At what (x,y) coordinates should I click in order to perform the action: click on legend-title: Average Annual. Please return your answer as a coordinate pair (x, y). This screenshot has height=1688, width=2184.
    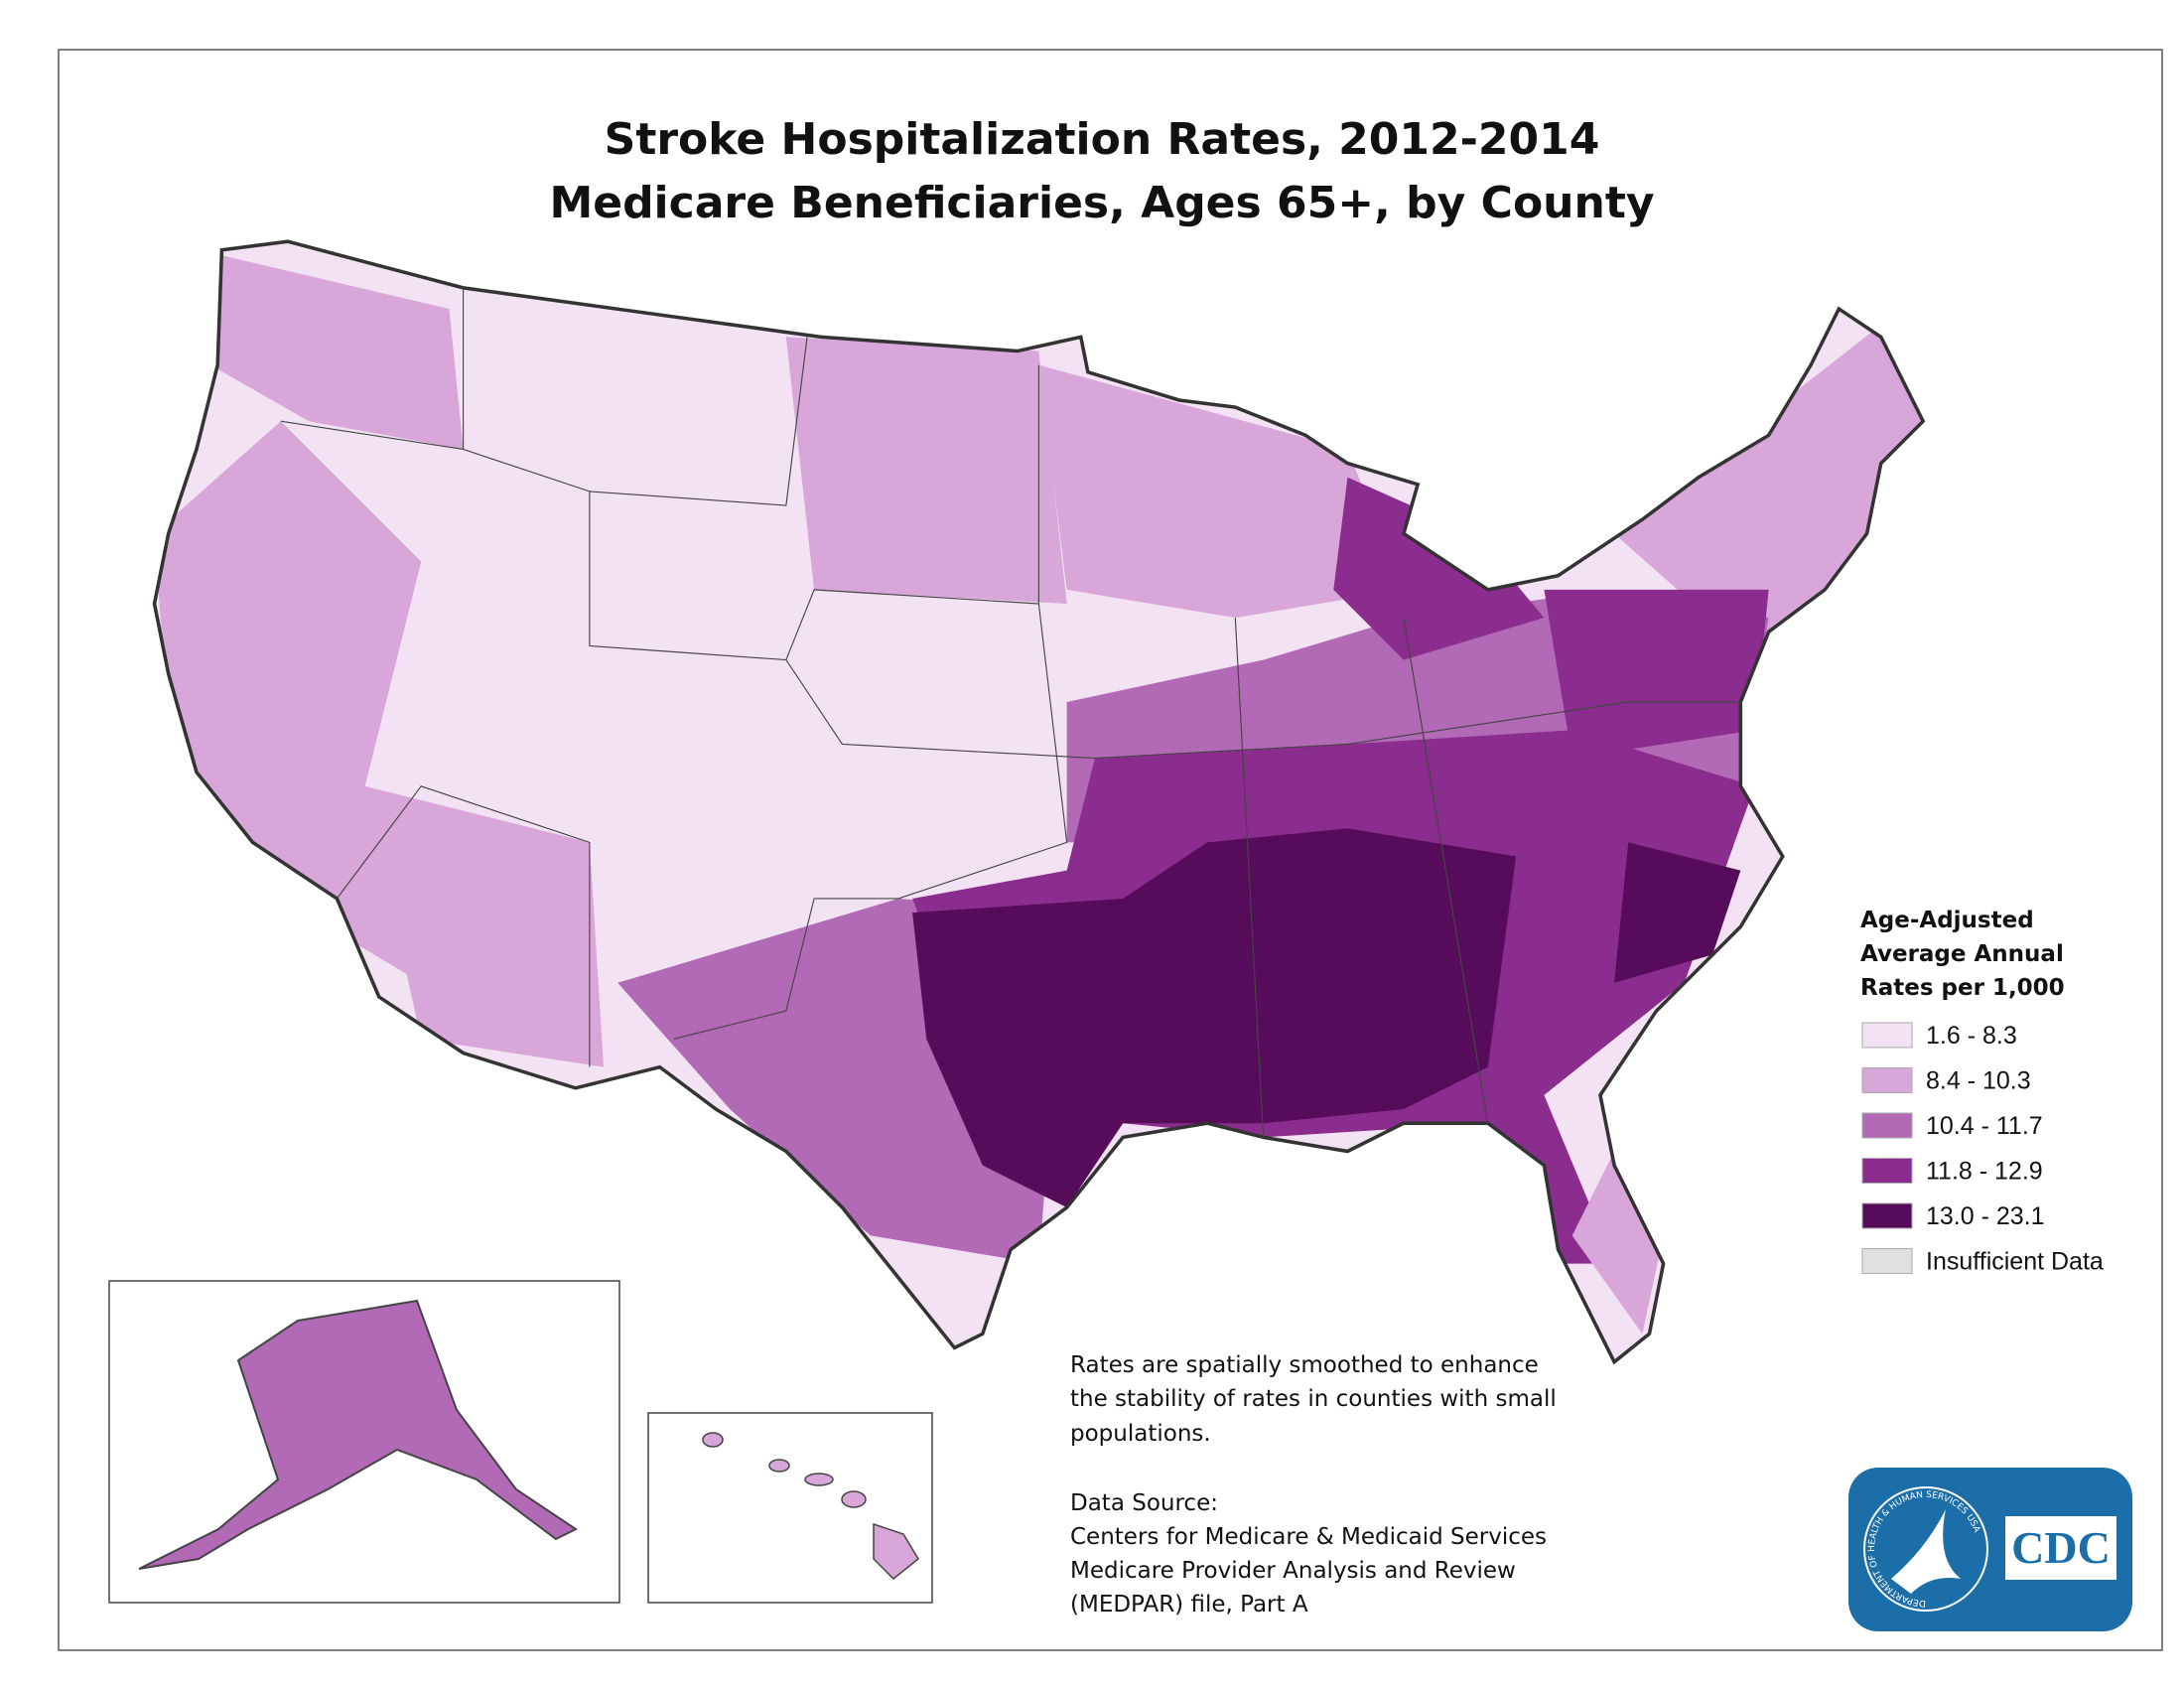
    Looking at the image, I should click on (1962, 954).